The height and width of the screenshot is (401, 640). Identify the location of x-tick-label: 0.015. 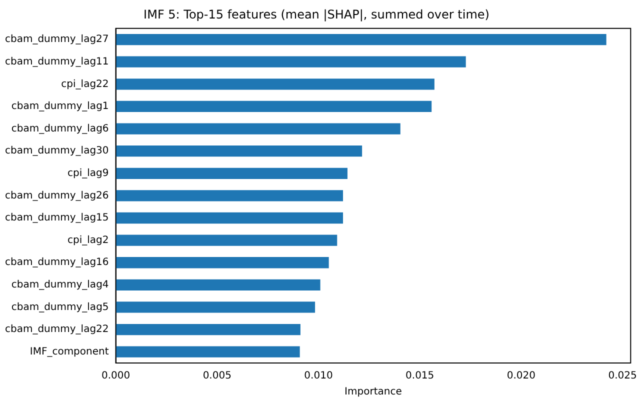
(420, 376).